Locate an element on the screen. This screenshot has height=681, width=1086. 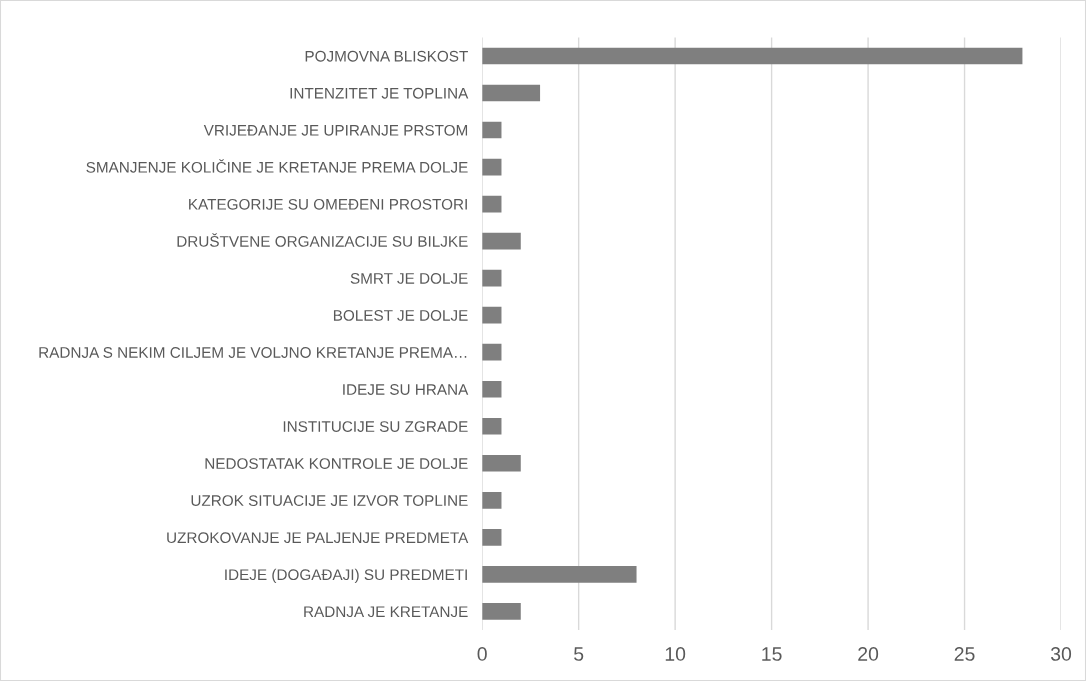
x-tick-label: 5 is located at coordinates (579, 654).